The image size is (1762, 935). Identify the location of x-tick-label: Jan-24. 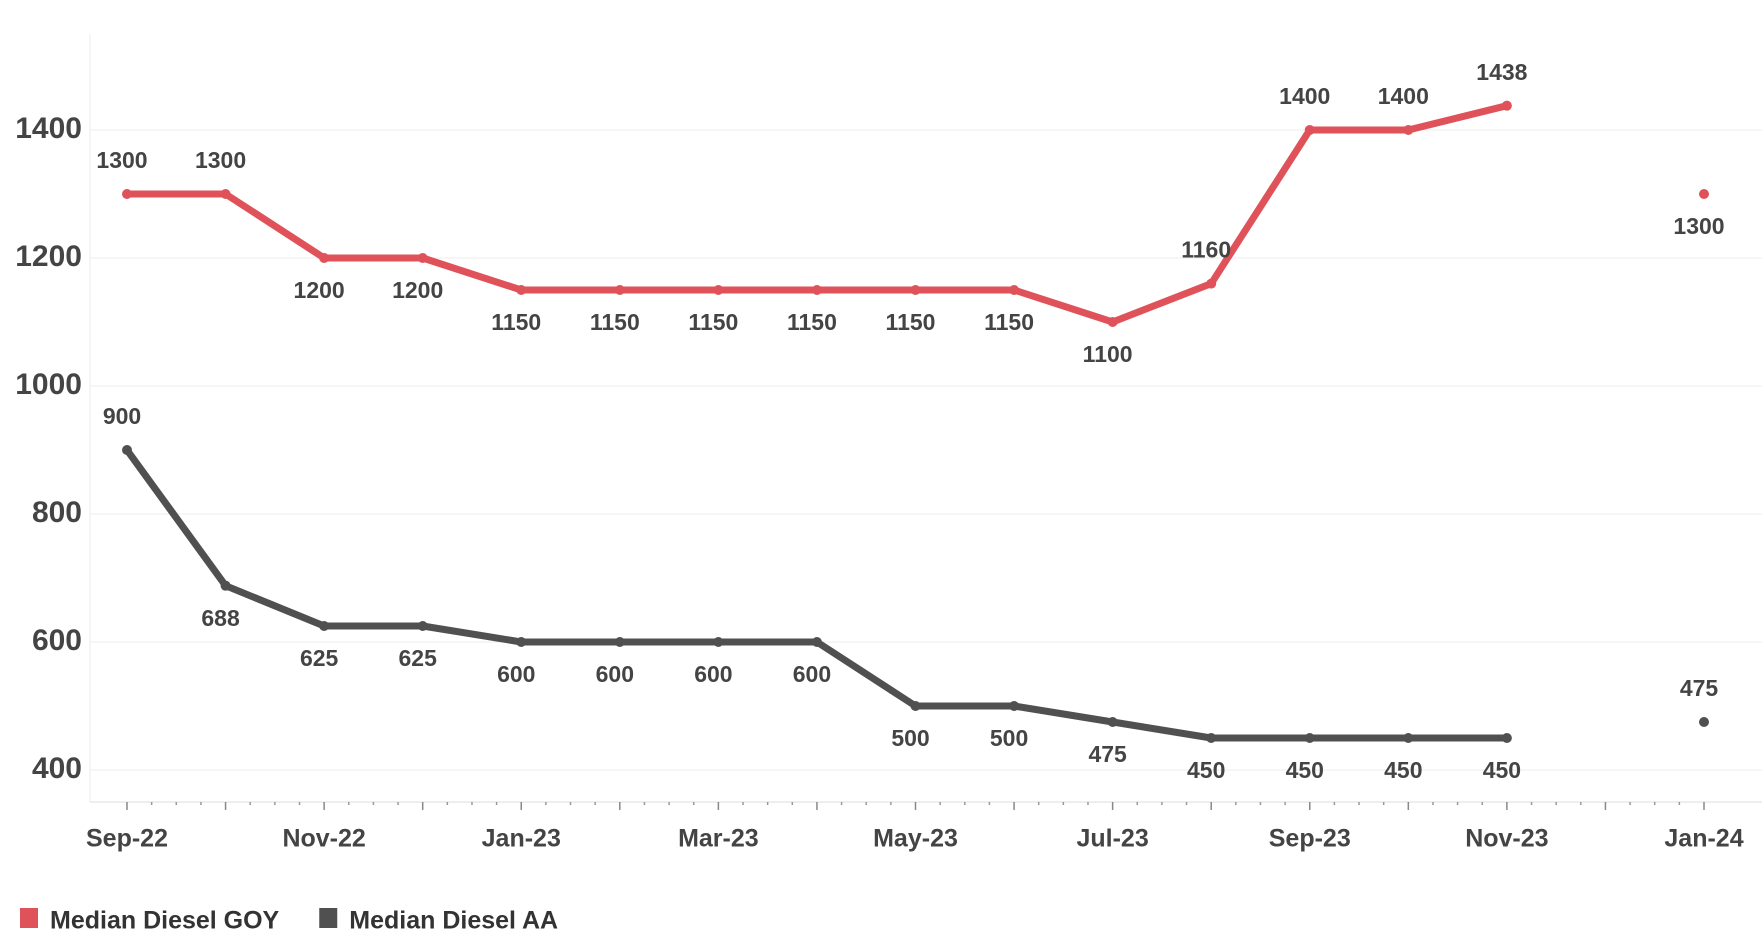
(1703, 839).